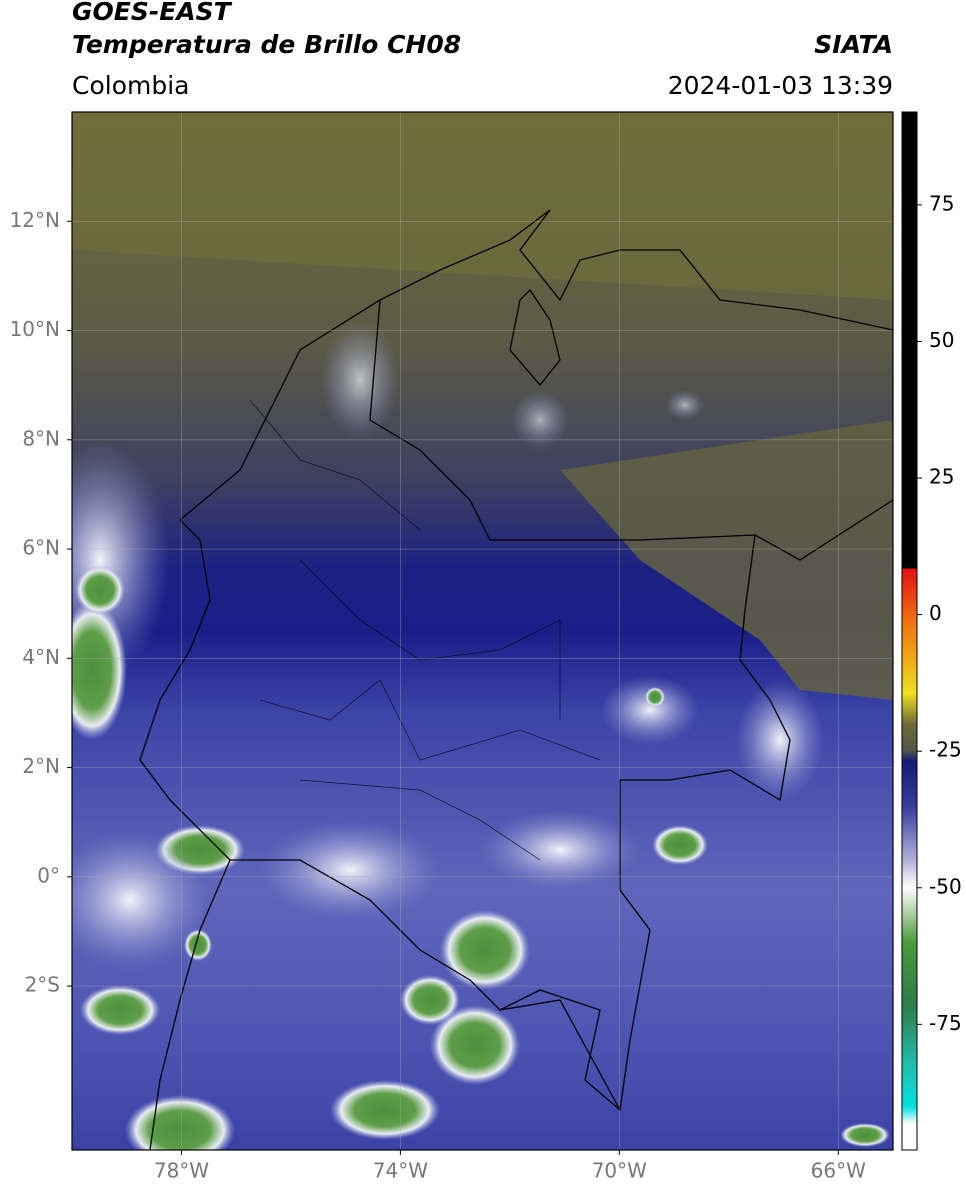 This screenshot has width=966, height=1194. Describe the element at coordinates (181, 1171) in the screenshot. I see `lon-tick-label: 78°W` at that location.